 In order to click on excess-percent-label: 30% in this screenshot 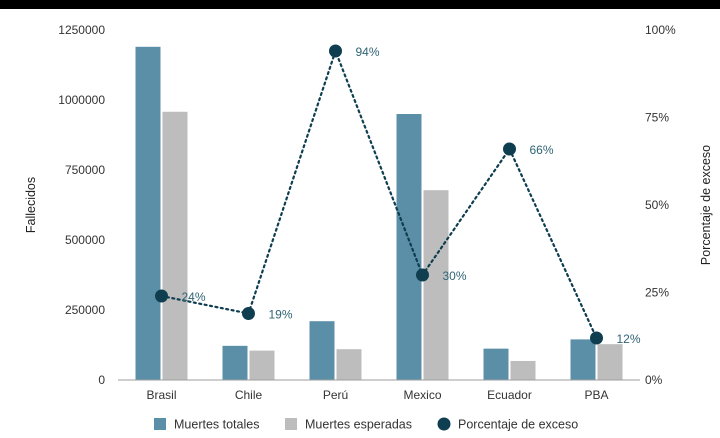, I will do `click(455, 276)`.